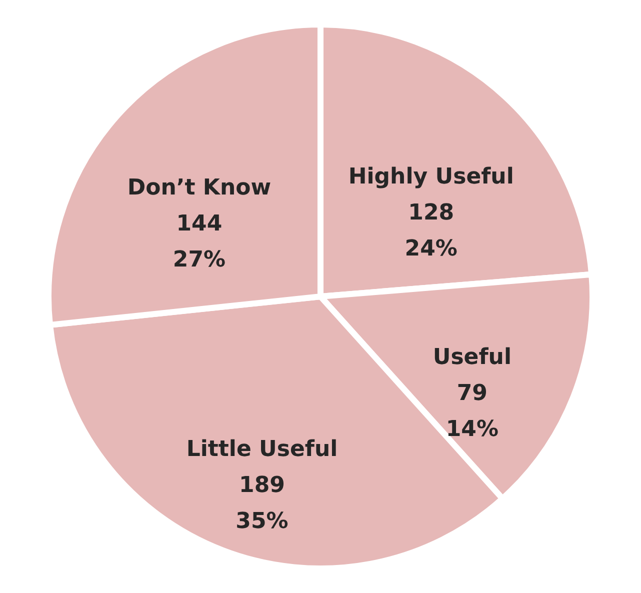 The width and height of the screenshot is (641, 593). Describe the element at coordinates (199, 187) in the screenshot. I see `slice-label: Don’t Know` at that location.